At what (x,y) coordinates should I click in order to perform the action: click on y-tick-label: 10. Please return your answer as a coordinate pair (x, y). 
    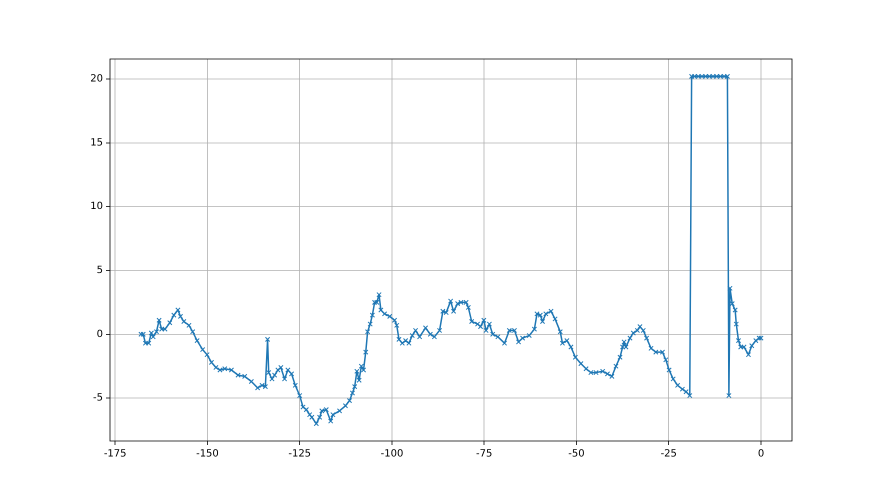
    Looking at the image, I should click on (96, 206).